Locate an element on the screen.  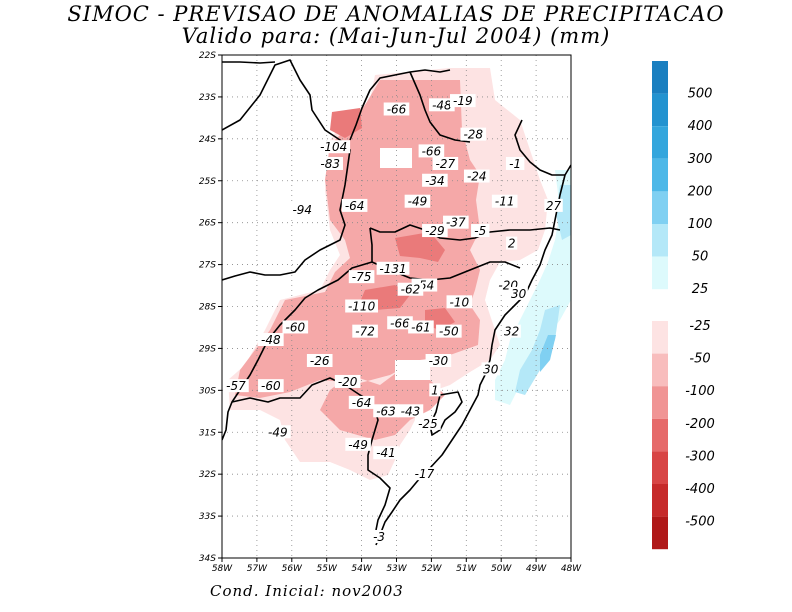
colorbar-swatch: 300 is located at coordinates (682, 146).